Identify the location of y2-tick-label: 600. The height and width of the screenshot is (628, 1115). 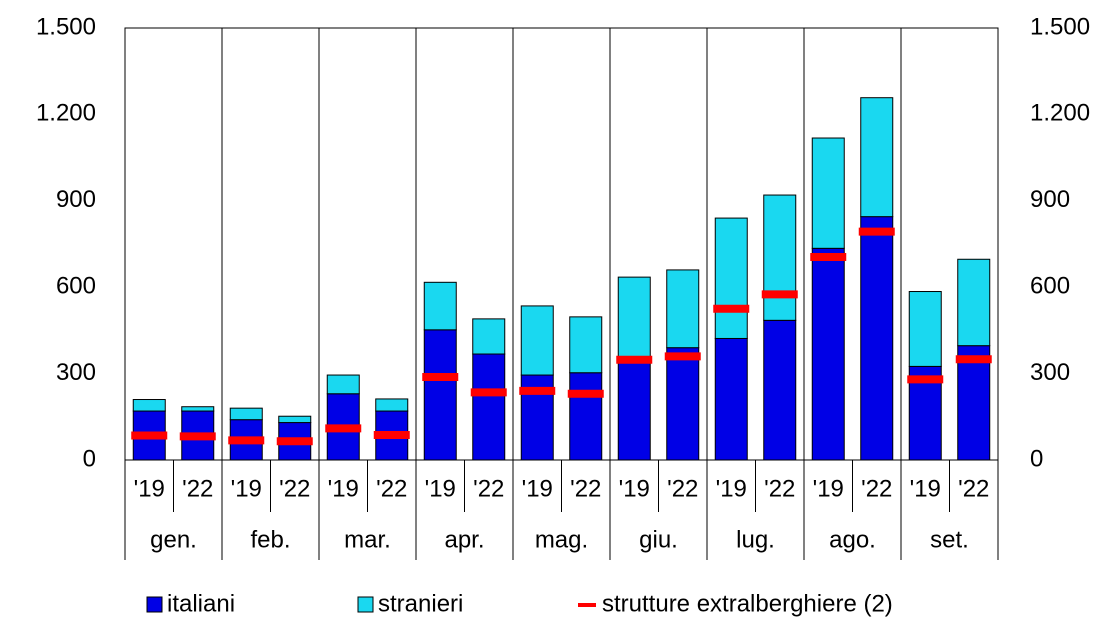
(1050, 286).